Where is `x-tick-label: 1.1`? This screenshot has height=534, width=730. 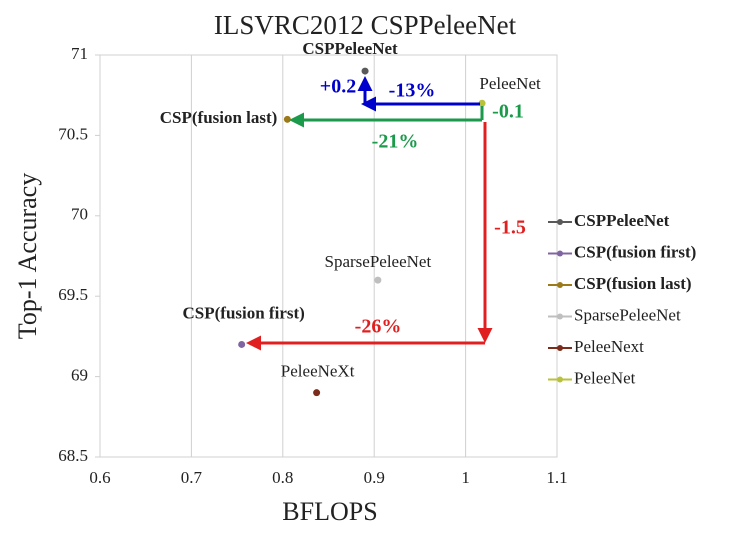
x-tick-label: 1.1 is located at coordinates (556, 477).